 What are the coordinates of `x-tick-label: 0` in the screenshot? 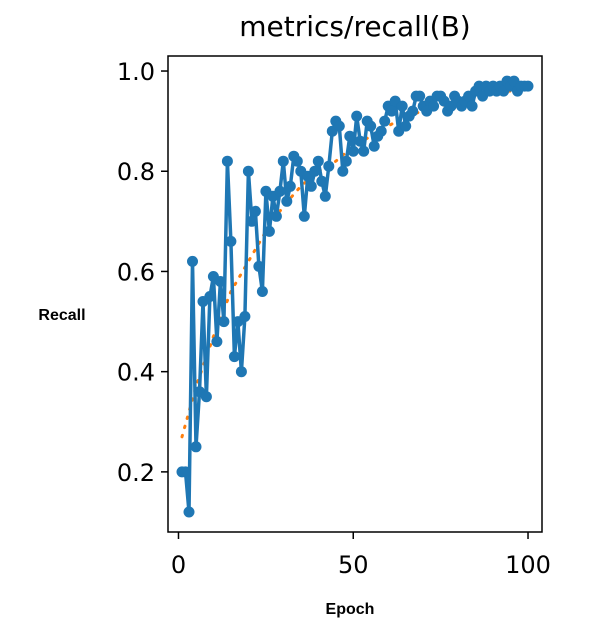 It's located at (178, 565).